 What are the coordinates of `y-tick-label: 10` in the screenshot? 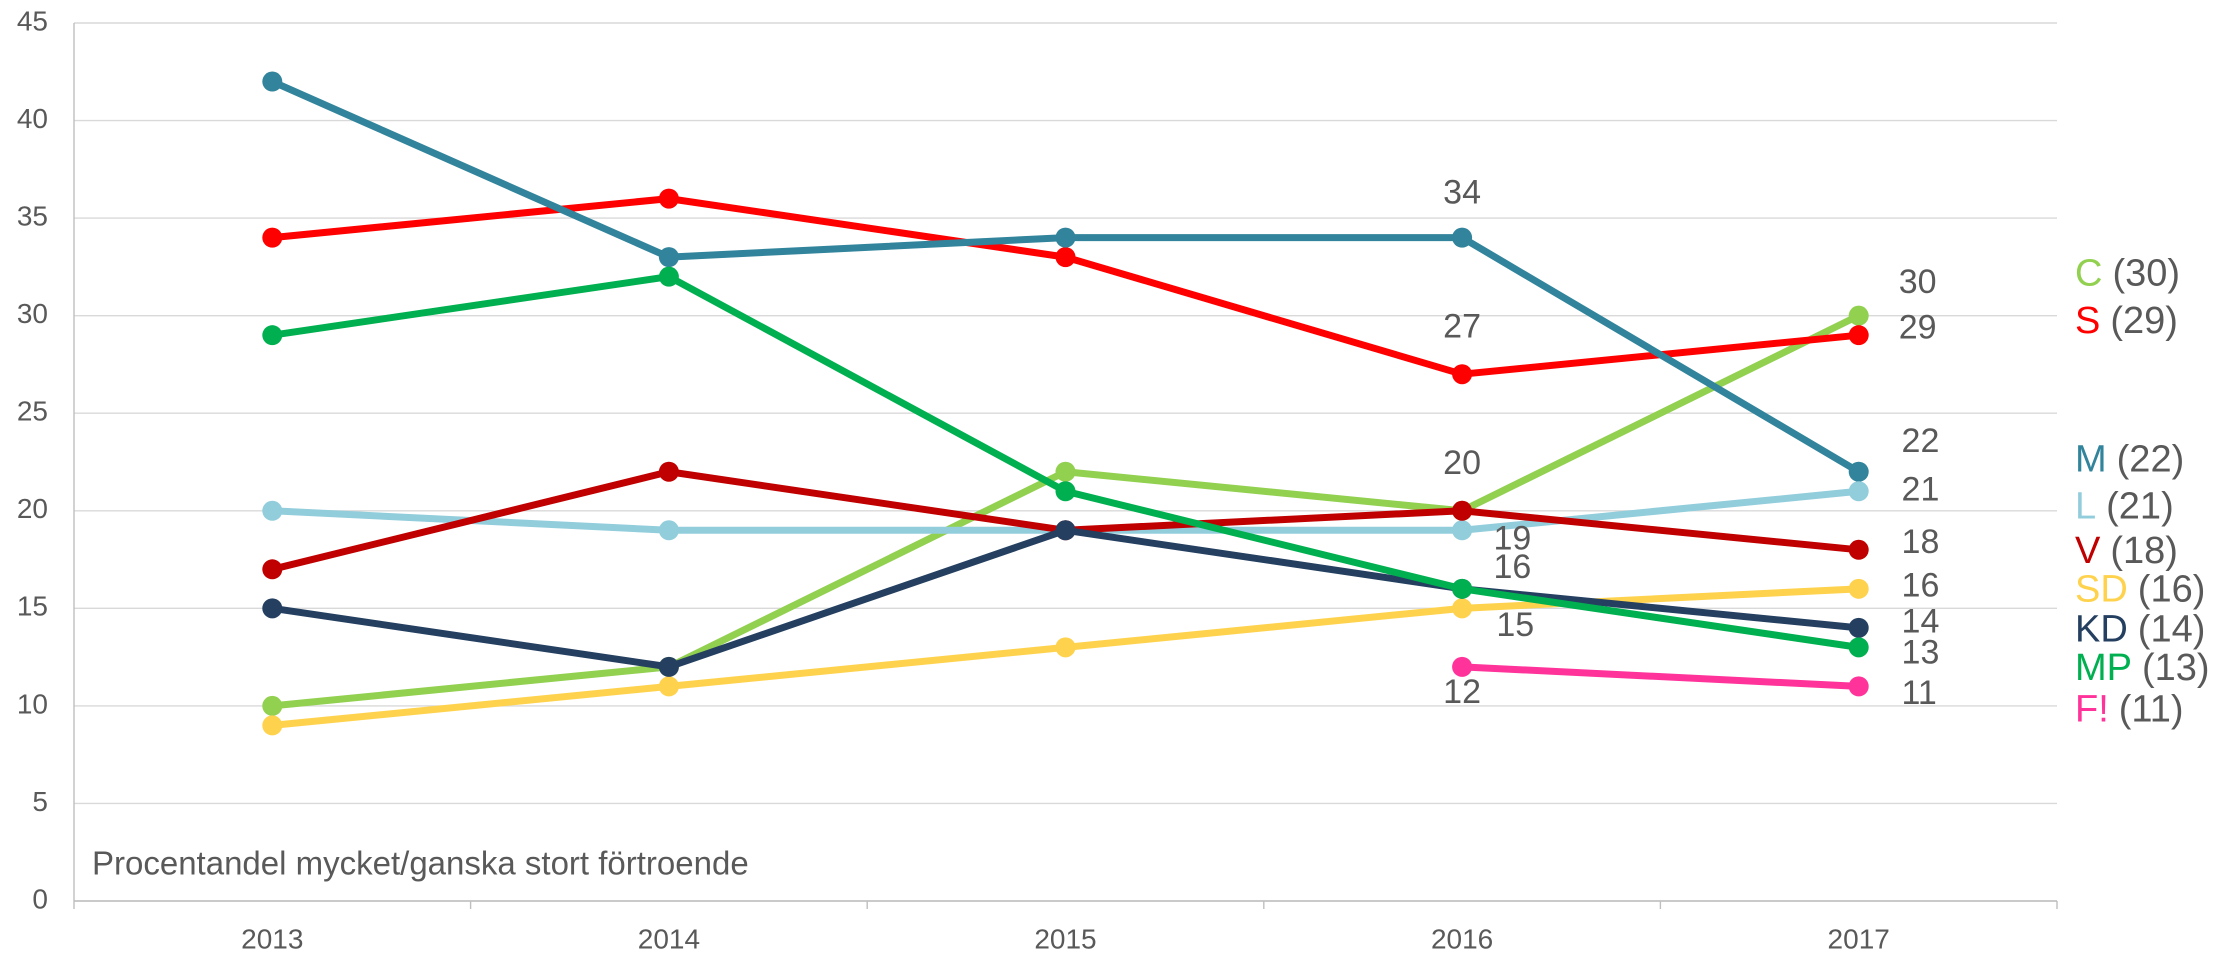 It's located at (32, 703).